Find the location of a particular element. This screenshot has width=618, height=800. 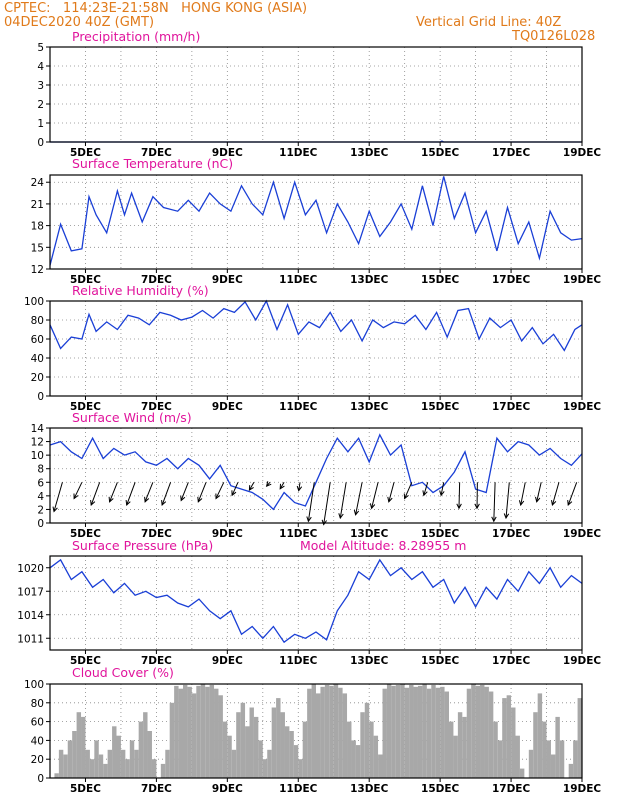

pressure-subtitle: Model Altitude: 8.28955 m is located at coordinates (383, 545).